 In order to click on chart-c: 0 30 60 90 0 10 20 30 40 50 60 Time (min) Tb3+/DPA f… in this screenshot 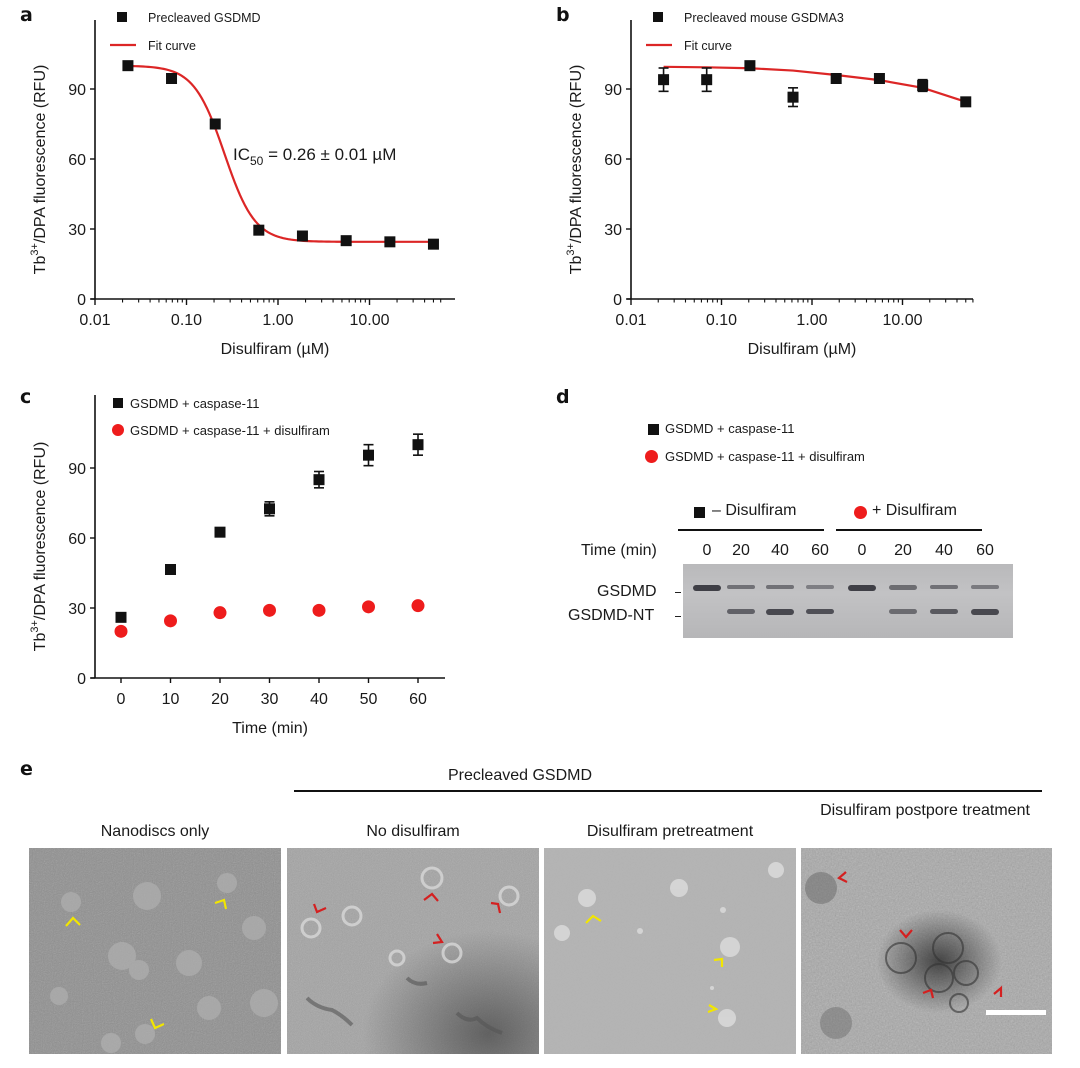, I will do `click(237, 566)`.